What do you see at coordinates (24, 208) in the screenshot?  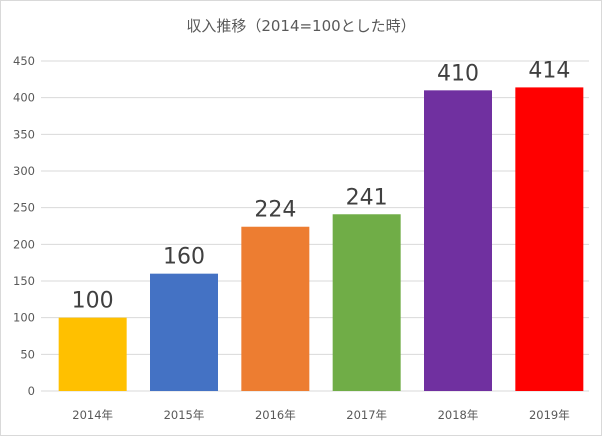 I see `y-tick-label: 250` at bounding box center [24, 208].